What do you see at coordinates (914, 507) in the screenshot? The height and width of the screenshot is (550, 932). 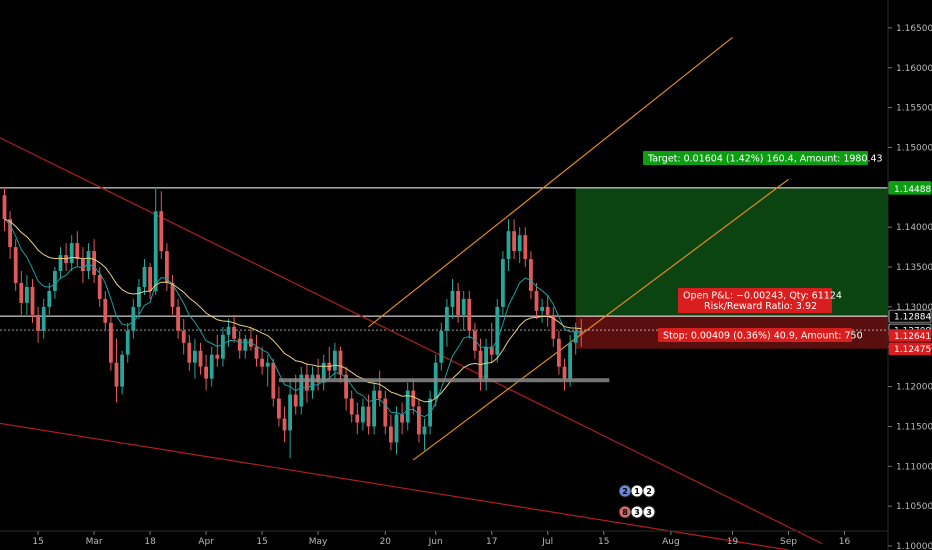 I see `price-tick-label: 1.10500` at bounding box center [914, 507].